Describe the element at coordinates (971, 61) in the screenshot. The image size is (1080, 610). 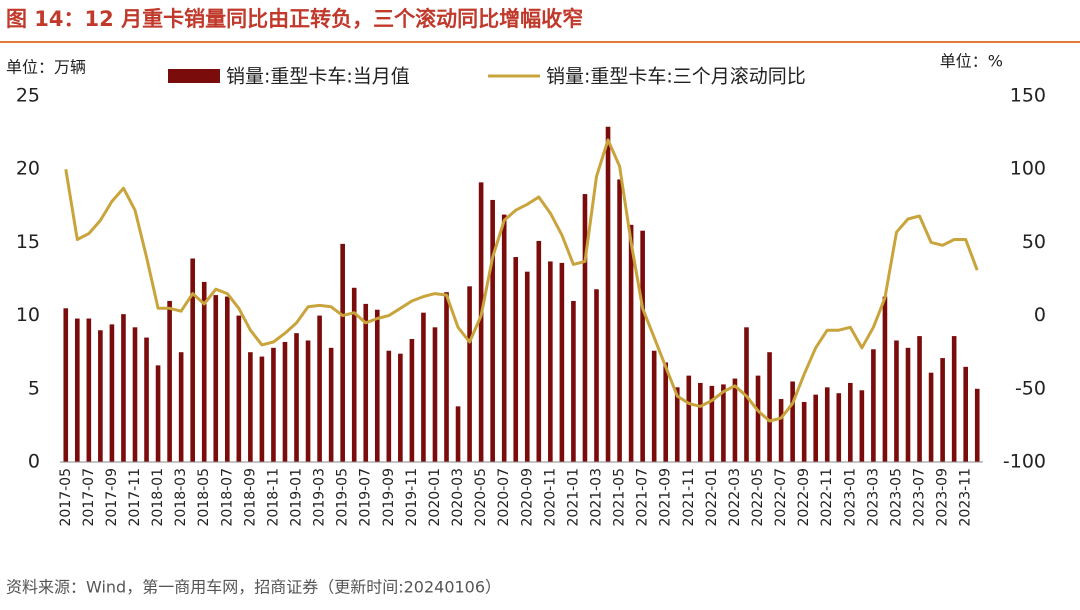
I see `y2-axis-unit: 单位：%` at that location.